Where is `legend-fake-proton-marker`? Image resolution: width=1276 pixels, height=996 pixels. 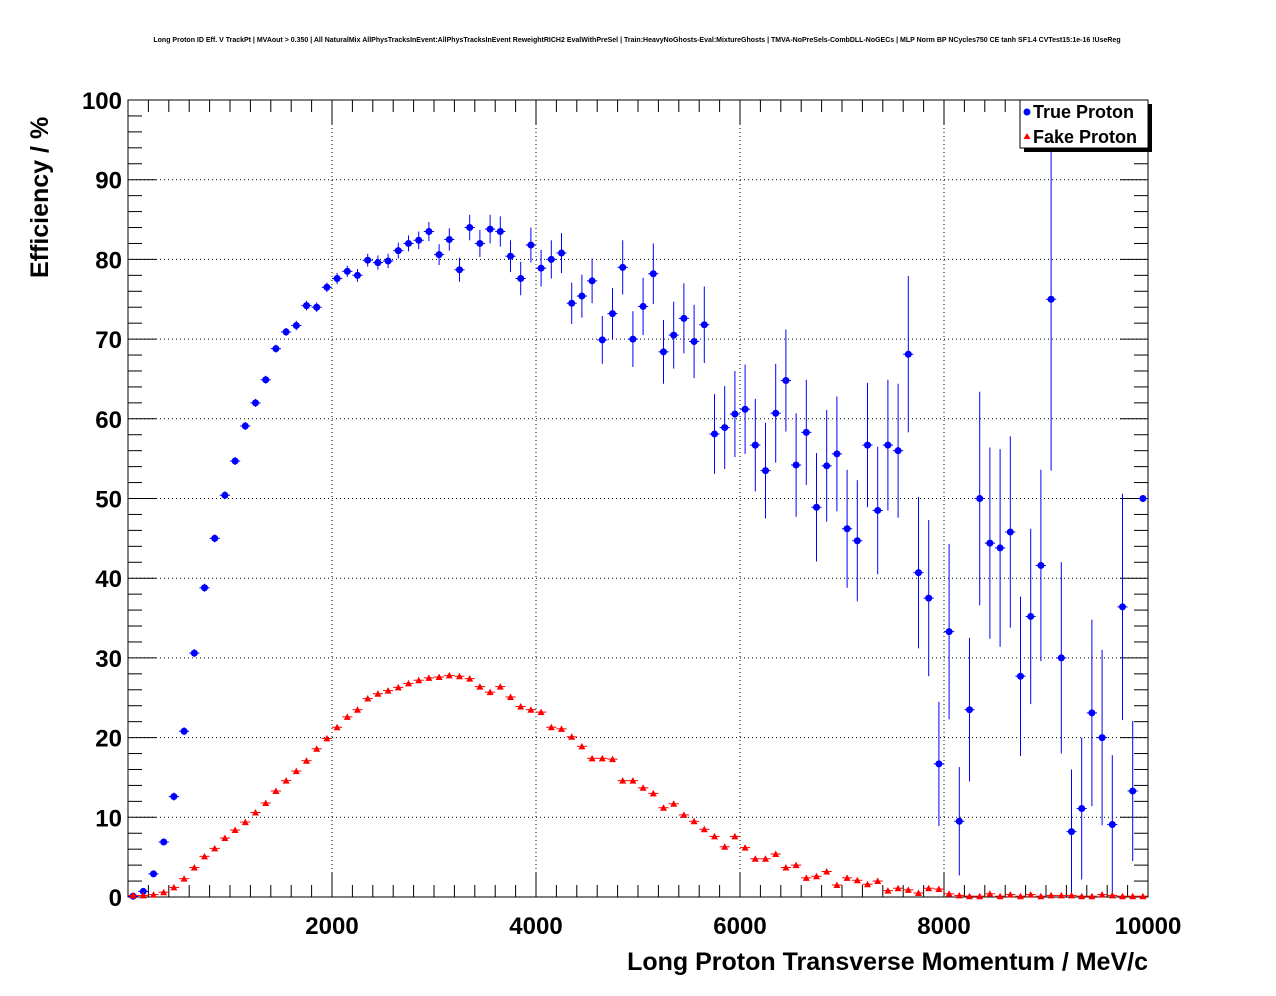 legend-fake-proton-marker is located at coordinates (1027, 136).